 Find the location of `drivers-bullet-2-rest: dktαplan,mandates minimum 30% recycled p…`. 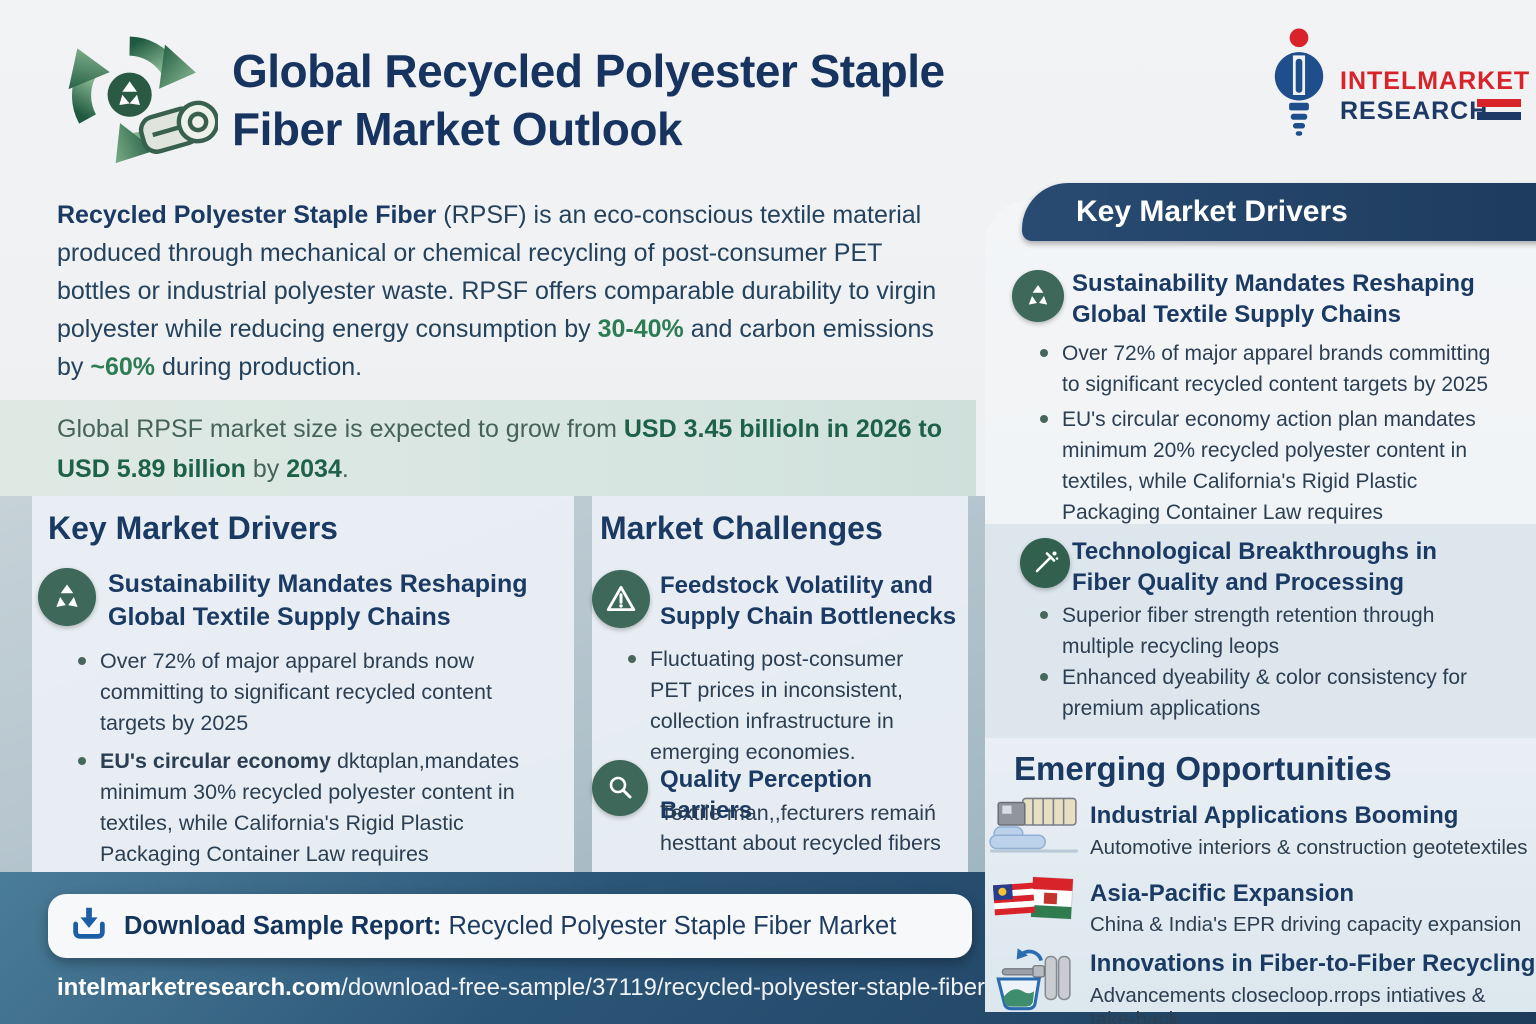

drivers-bullet-2-rest: dktαplan,mandates minimum 30% recycled p… is located at coordinates (310, 807).